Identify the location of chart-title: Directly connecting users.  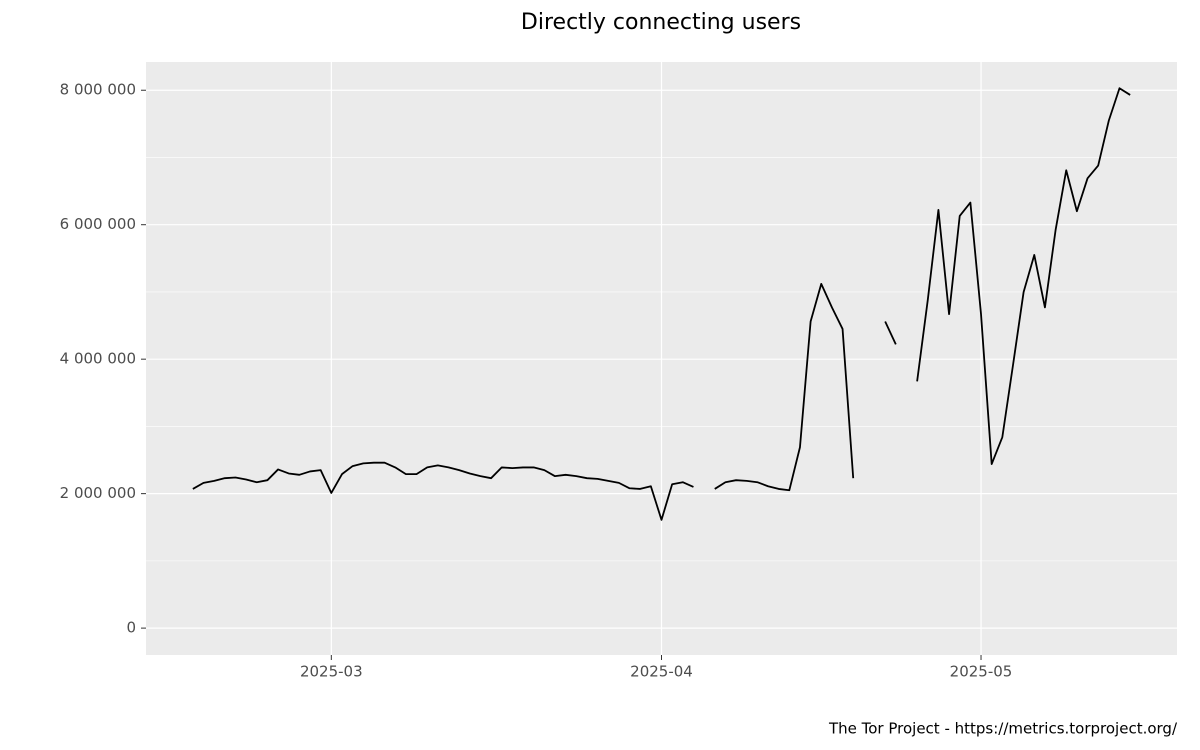
(661, 22).